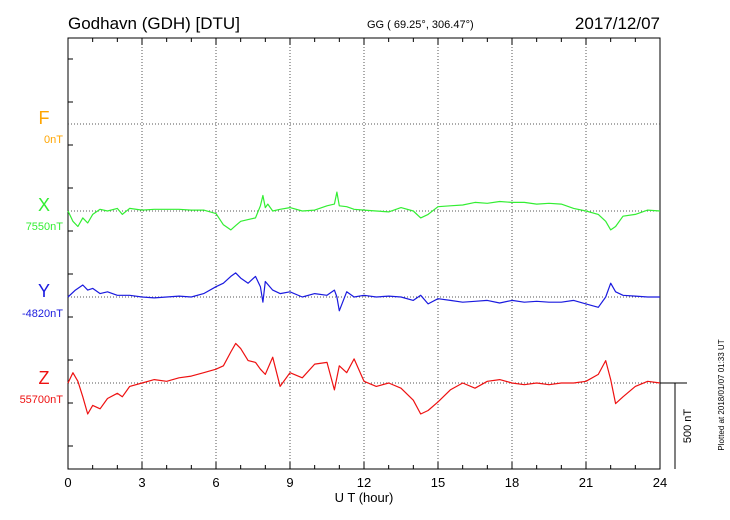  I want to click on series-baseline-label: 7550nT, so click(45, 227).